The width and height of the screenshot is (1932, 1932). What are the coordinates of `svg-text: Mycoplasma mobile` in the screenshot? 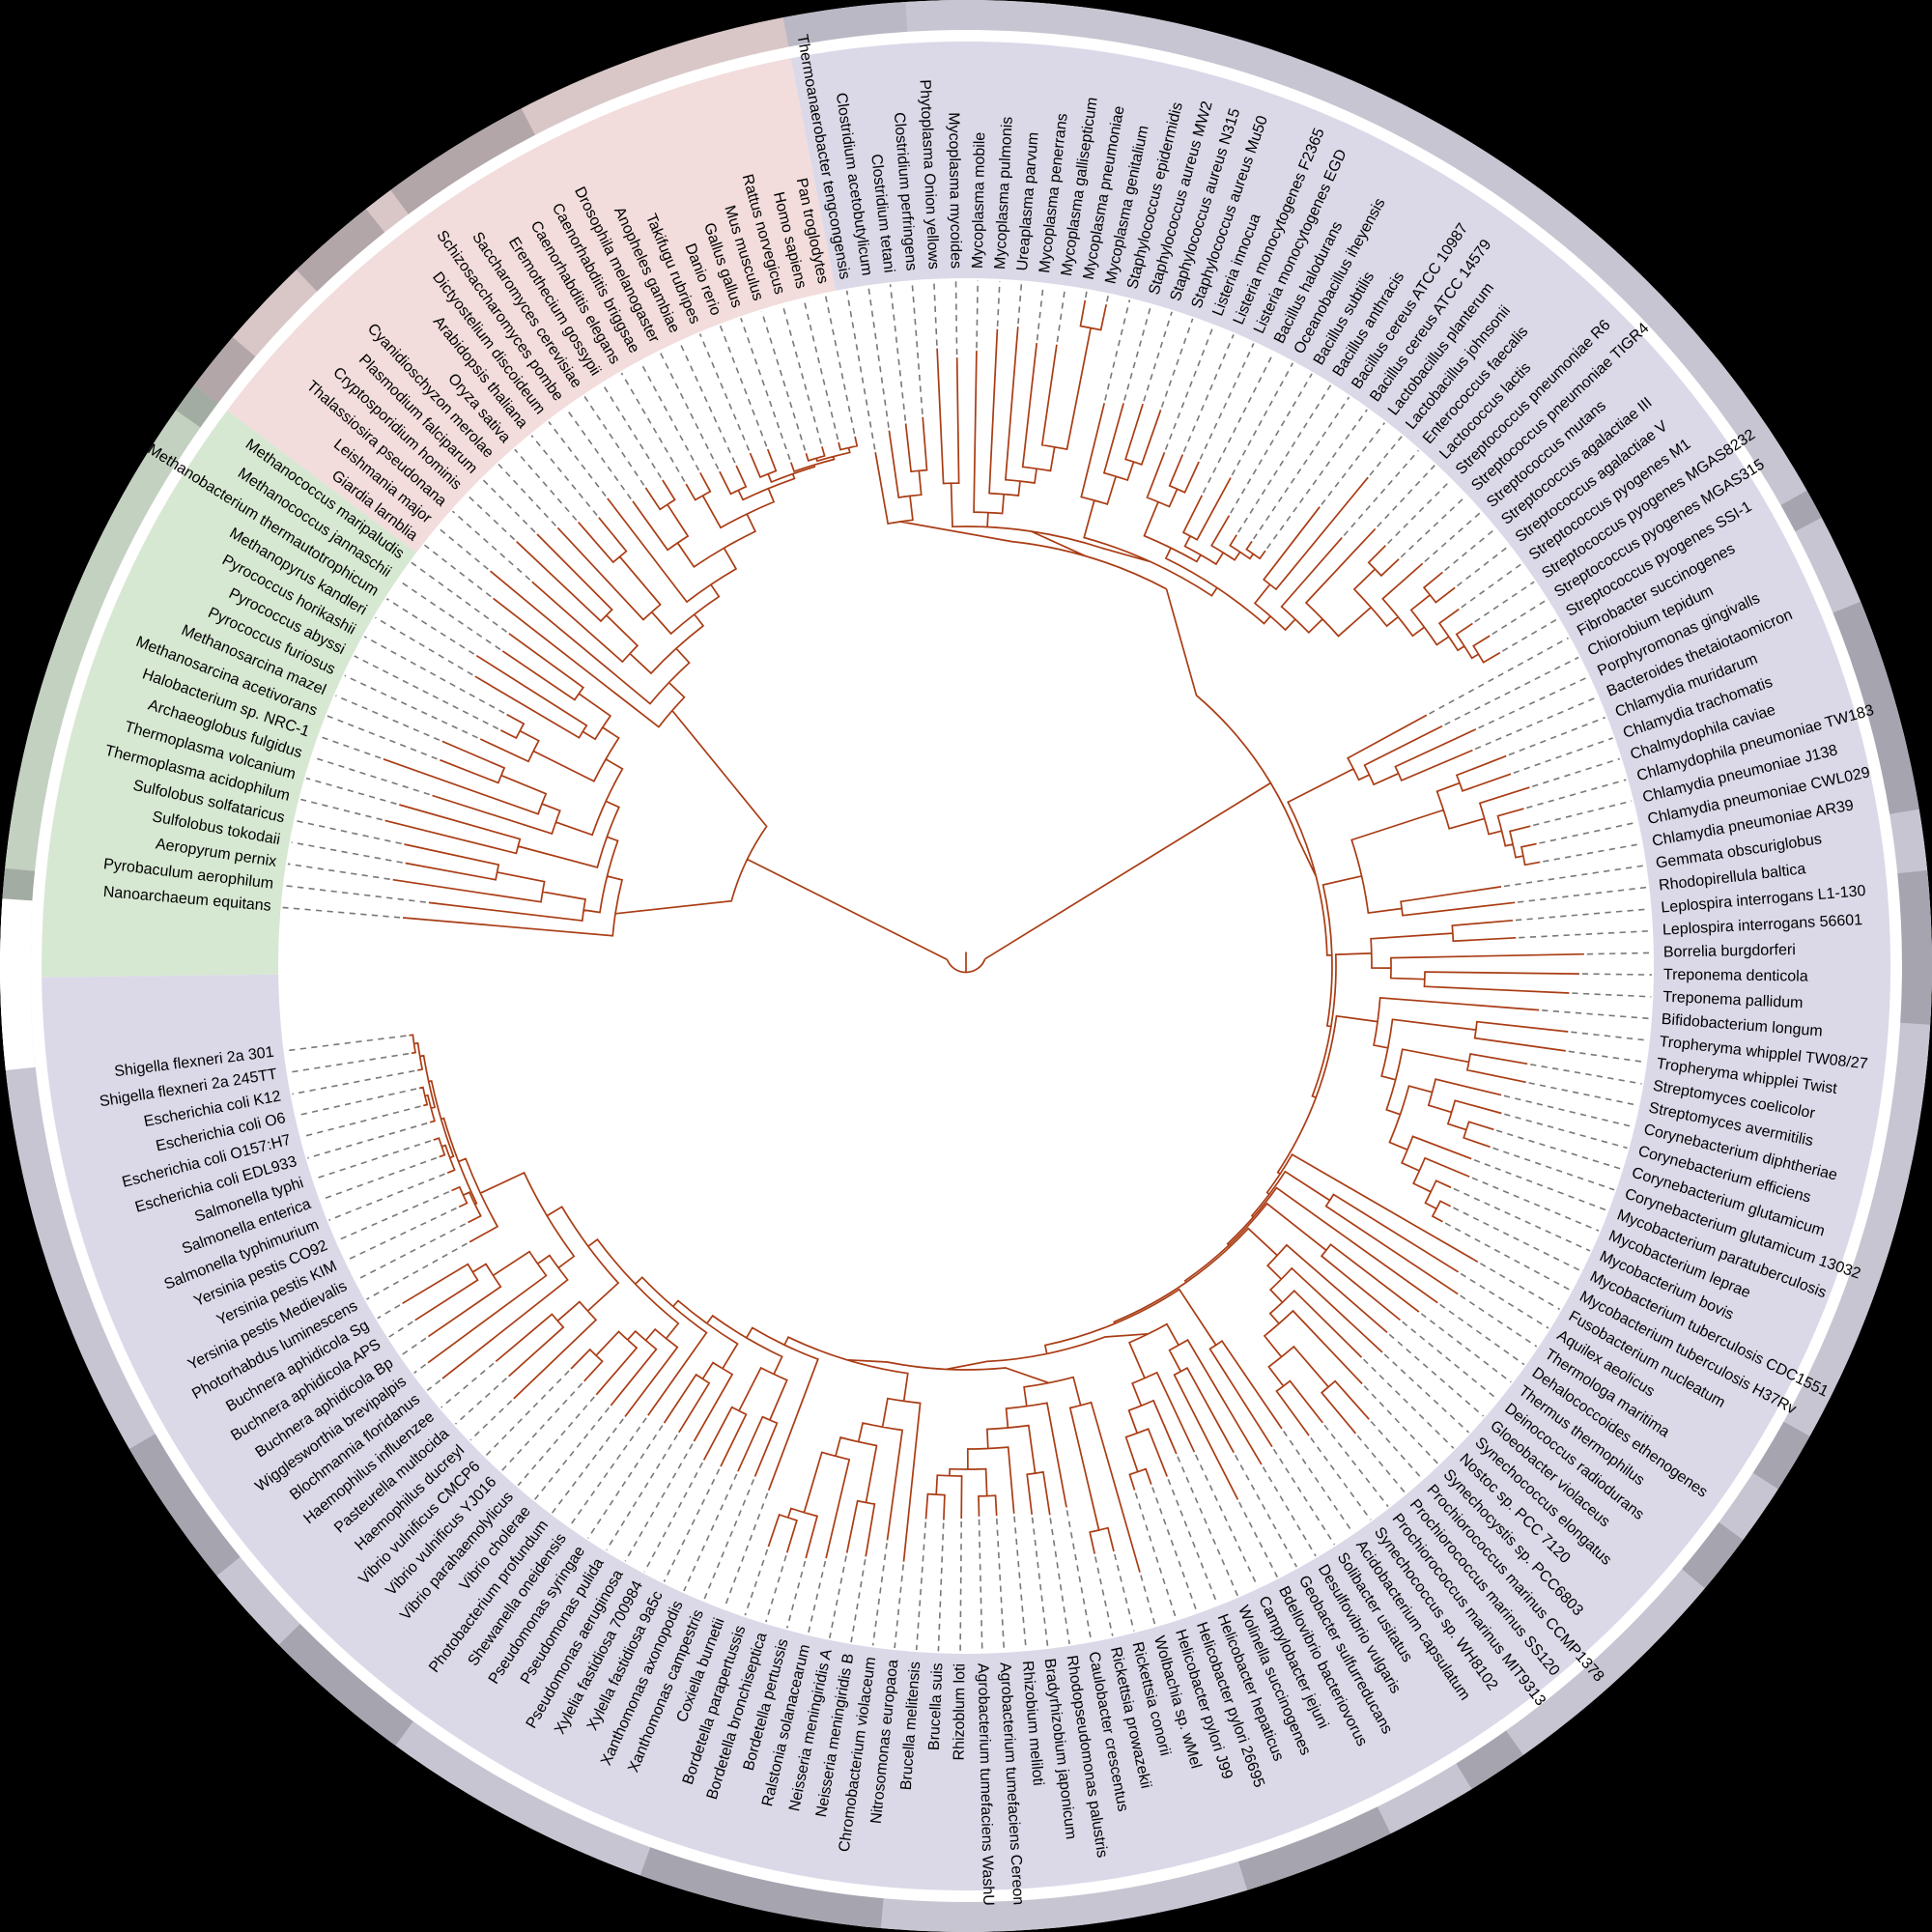 It's located at (979, 200).